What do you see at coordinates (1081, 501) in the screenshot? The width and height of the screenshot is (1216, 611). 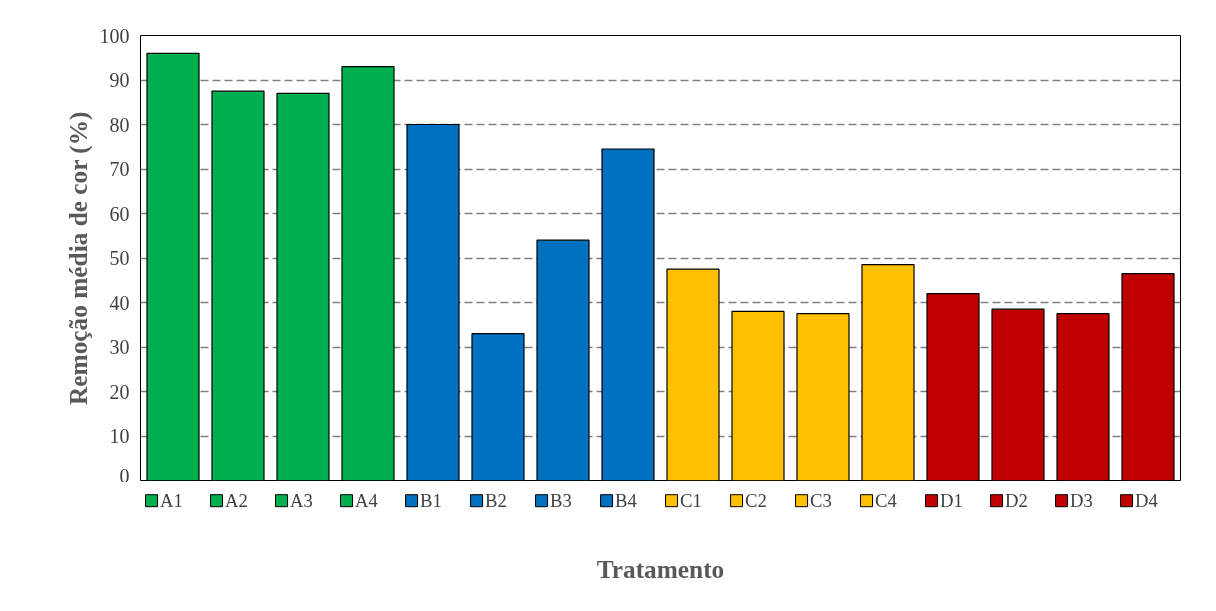 I see `legend-label: D3` at bounding box center [1081, 501].